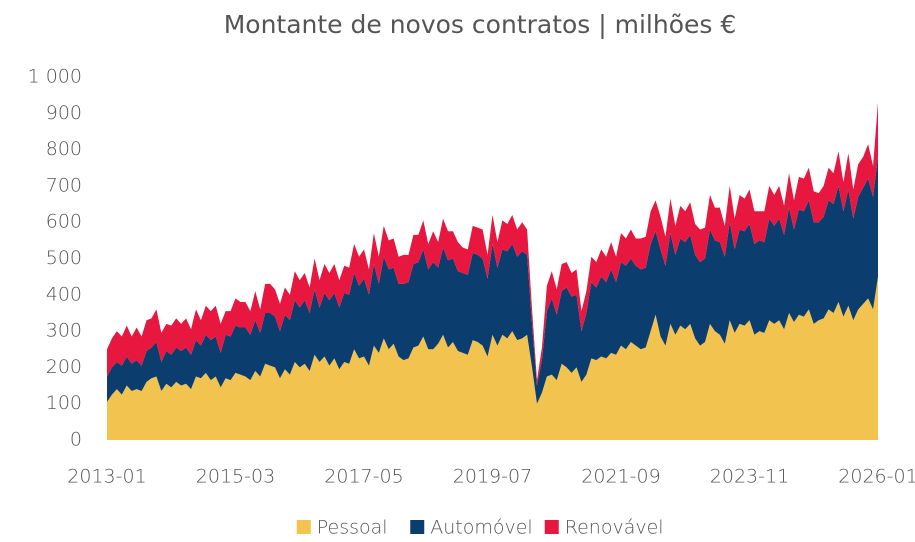 This screenshot has width=915, height=542. What do you see at coordinates (64, 294) in the screenshot?
I see `y-tick-label: 400` at bounding box center [64, 294].